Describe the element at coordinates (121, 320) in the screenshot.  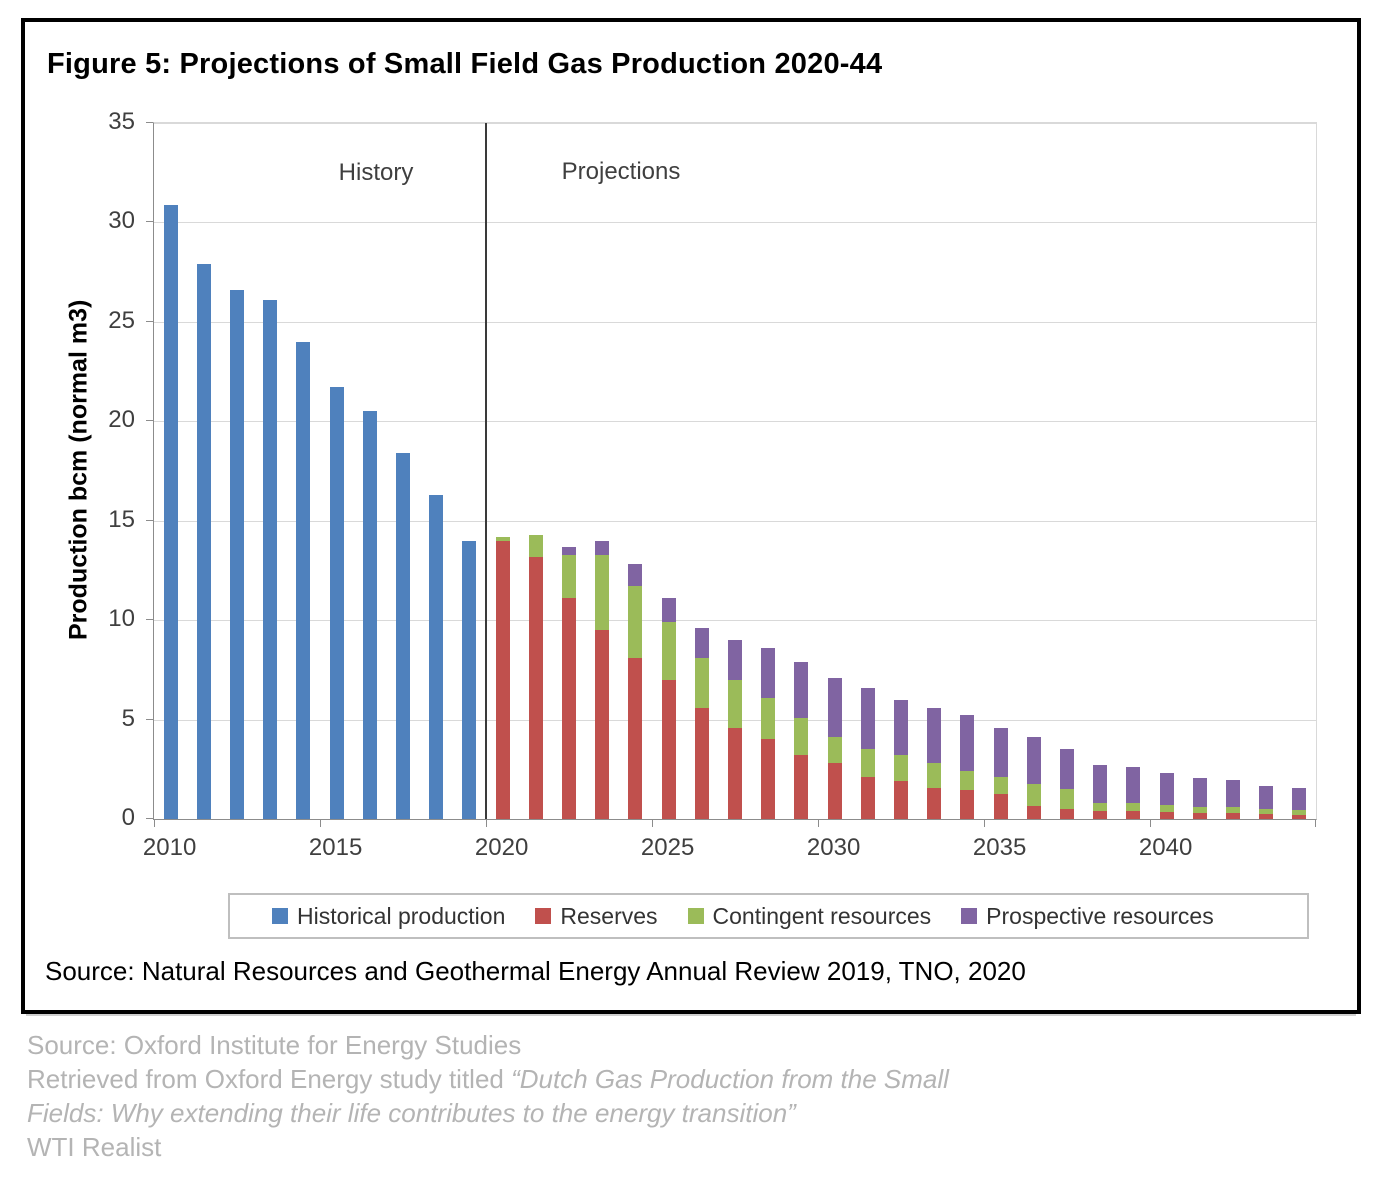
I see `y-tick-label: 25` at that location.